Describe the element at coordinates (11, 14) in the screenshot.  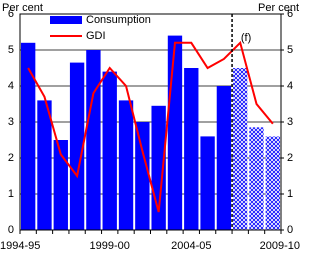
I see `y-tick-label: 6` at that location.